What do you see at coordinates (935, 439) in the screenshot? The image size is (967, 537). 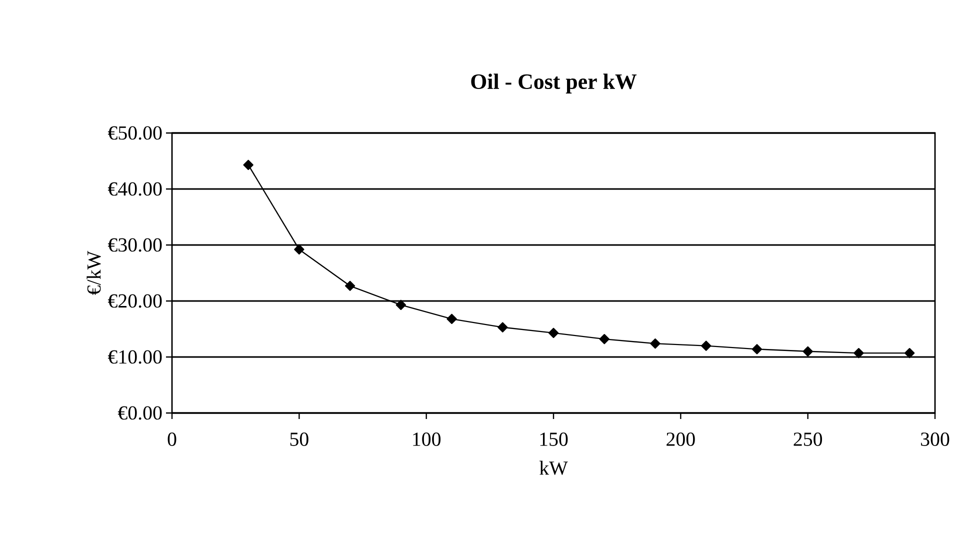 I see `x-tick-label: 300` at bounding box center [935, 439].